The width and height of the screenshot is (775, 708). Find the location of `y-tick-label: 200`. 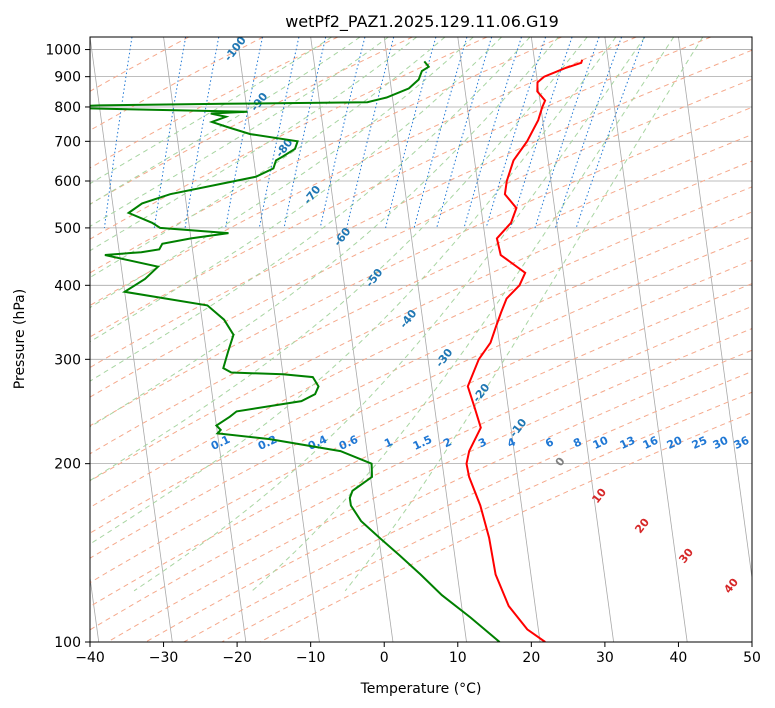

y-tick-label: 200 is located at coordinates (67, 465).